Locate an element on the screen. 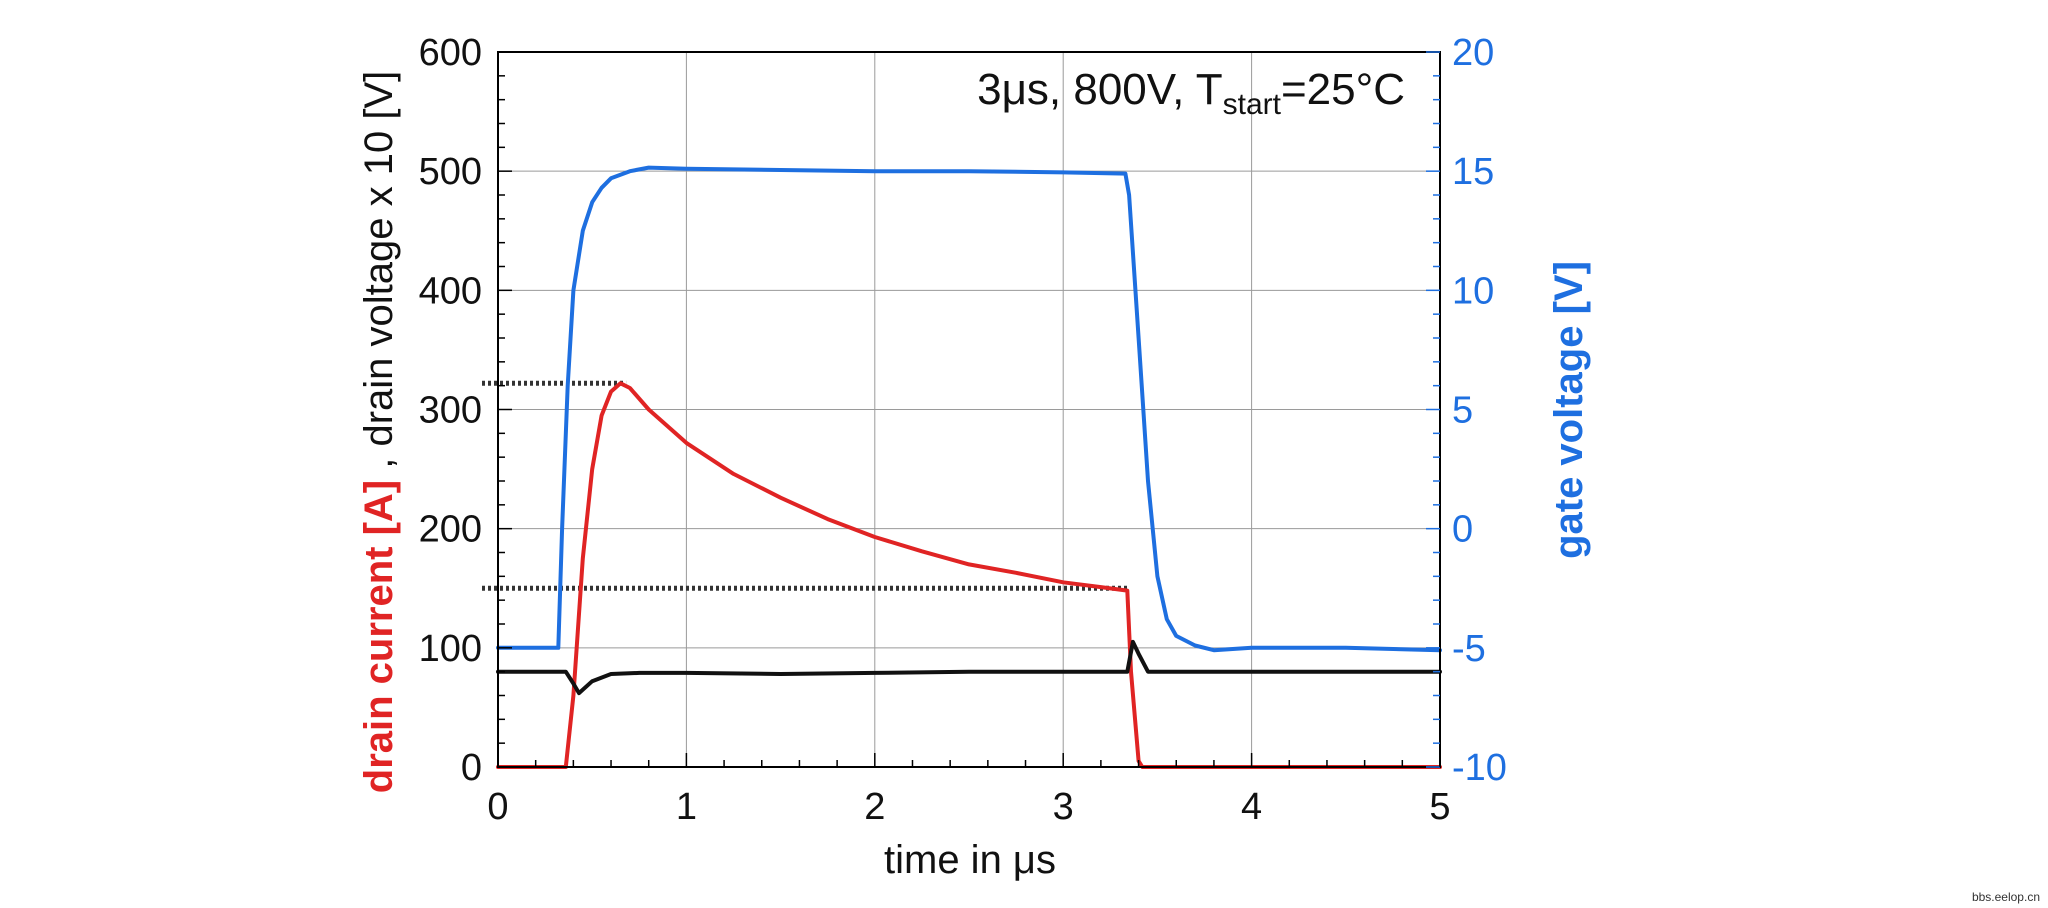 The height and width of the screenshot is (908, 2048). y-right-tick-label: 5 is located at coordinates (1462, 411).